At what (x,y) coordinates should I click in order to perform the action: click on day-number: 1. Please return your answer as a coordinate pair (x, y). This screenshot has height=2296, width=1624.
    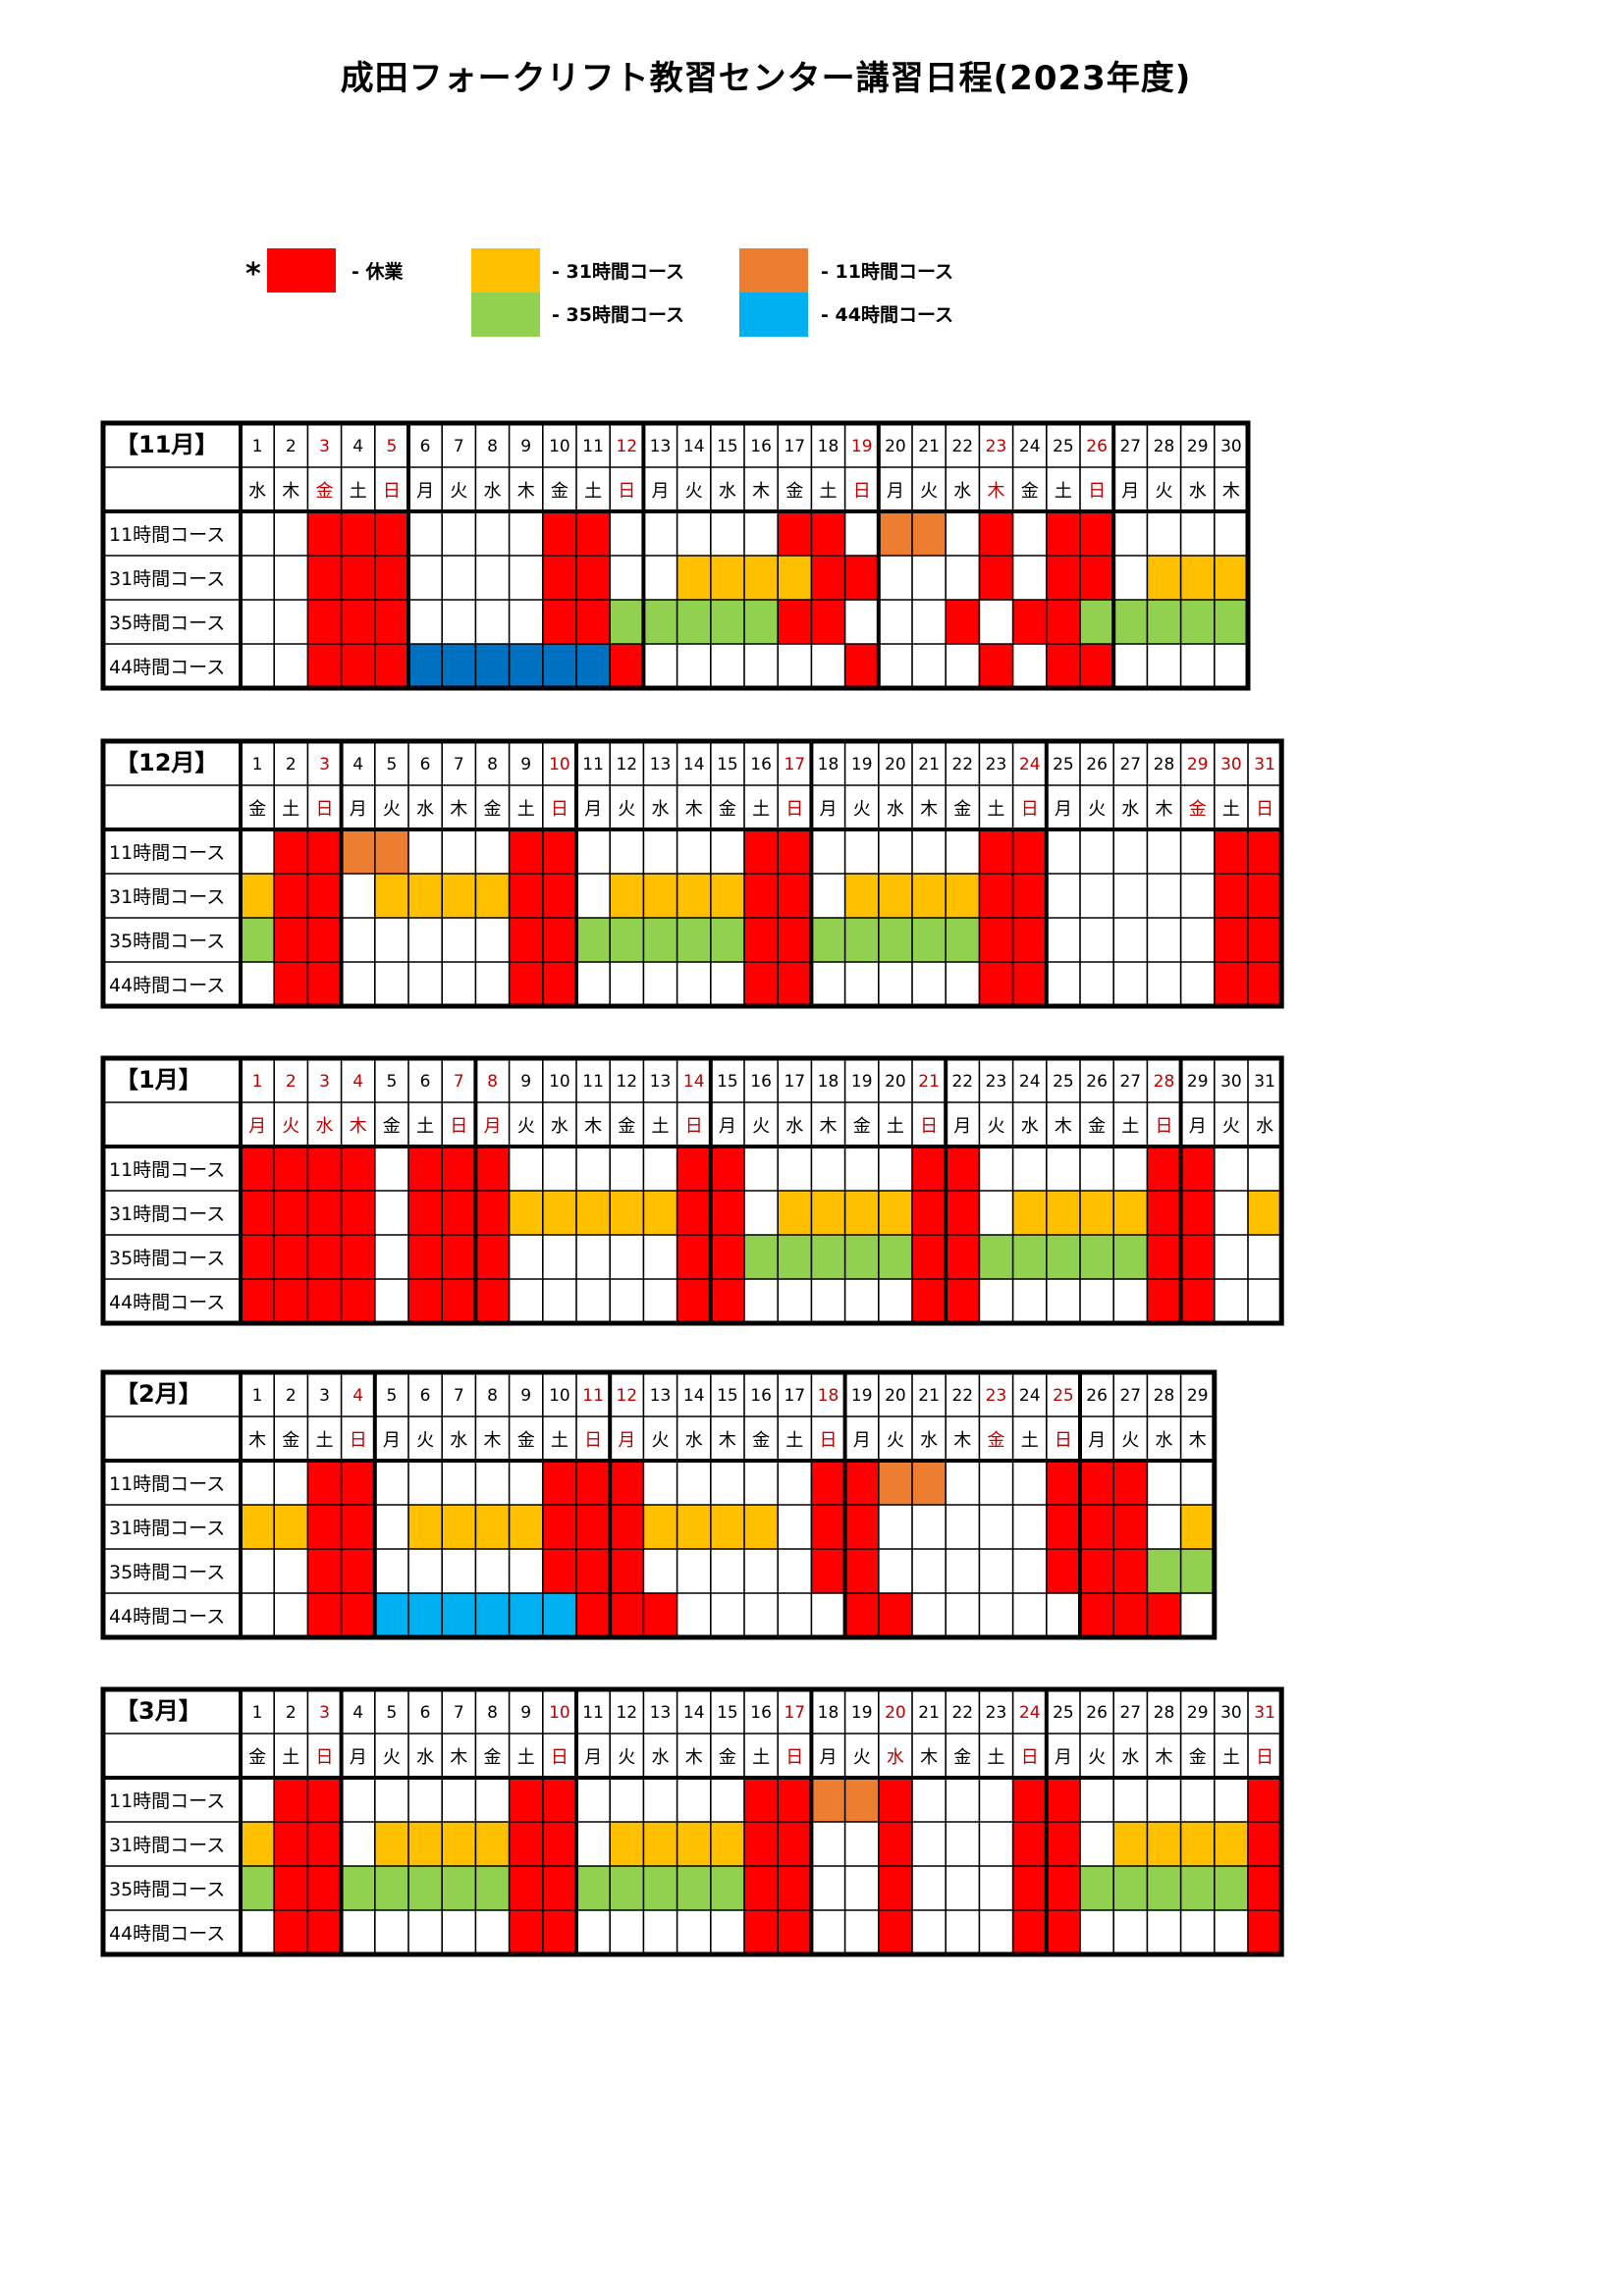
    Looking at the image, I should click on (257, 1396).